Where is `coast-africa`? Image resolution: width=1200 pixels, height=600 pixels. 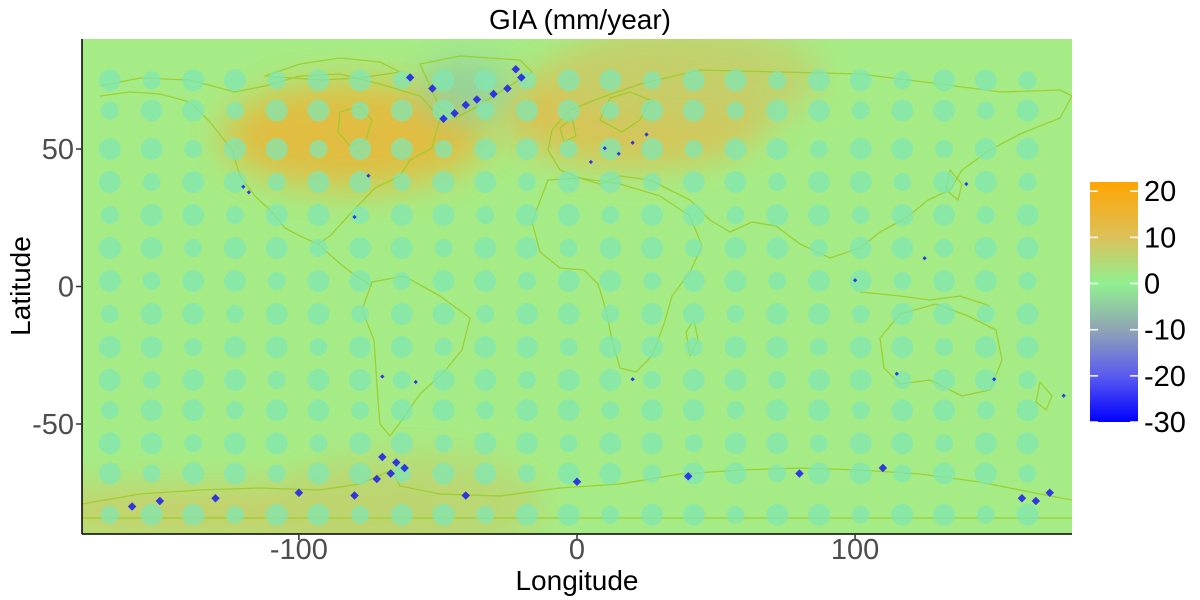 coast-africa is located at coordinates (617, 275).